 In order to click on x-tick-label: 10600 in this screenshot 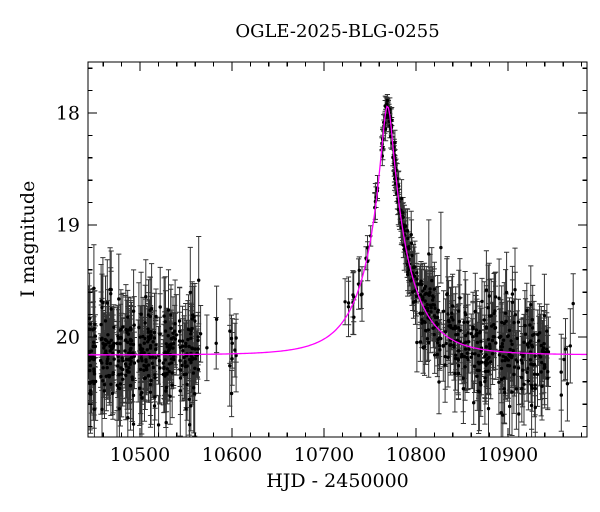, I will do `click(232, 455)`.